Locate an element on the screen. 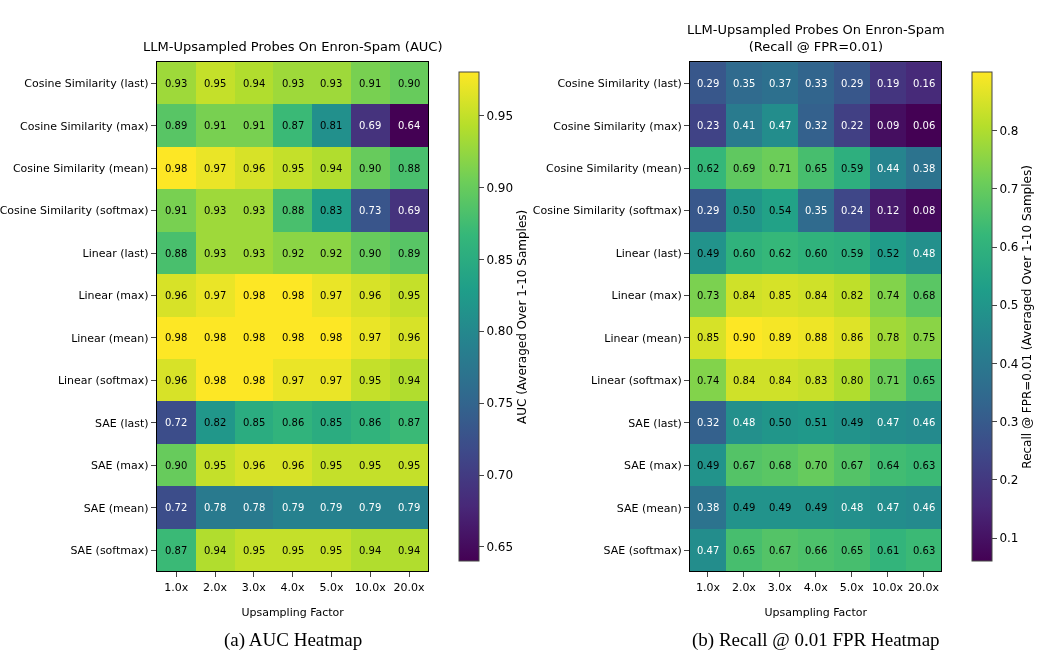 Image resolution: width=1045 pixels, height=653 pixels. data-label: 0.91 is located at coordinates (254, 125).